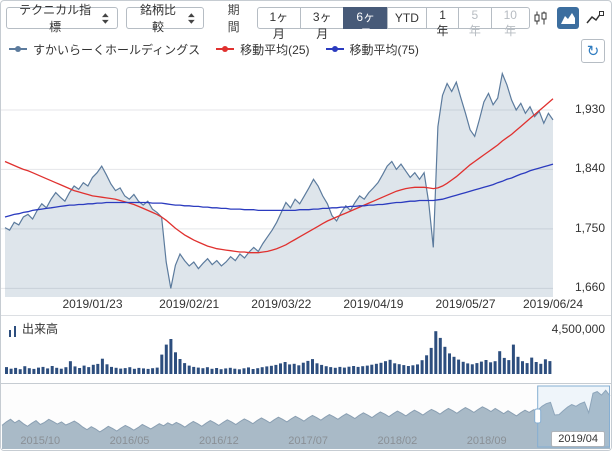 This screenshot has height=451, width=612. What do you see at coordinates (541, 18) in the screenshot?
I see `candlestick-chart-icon` at bounding box center [541, 18].